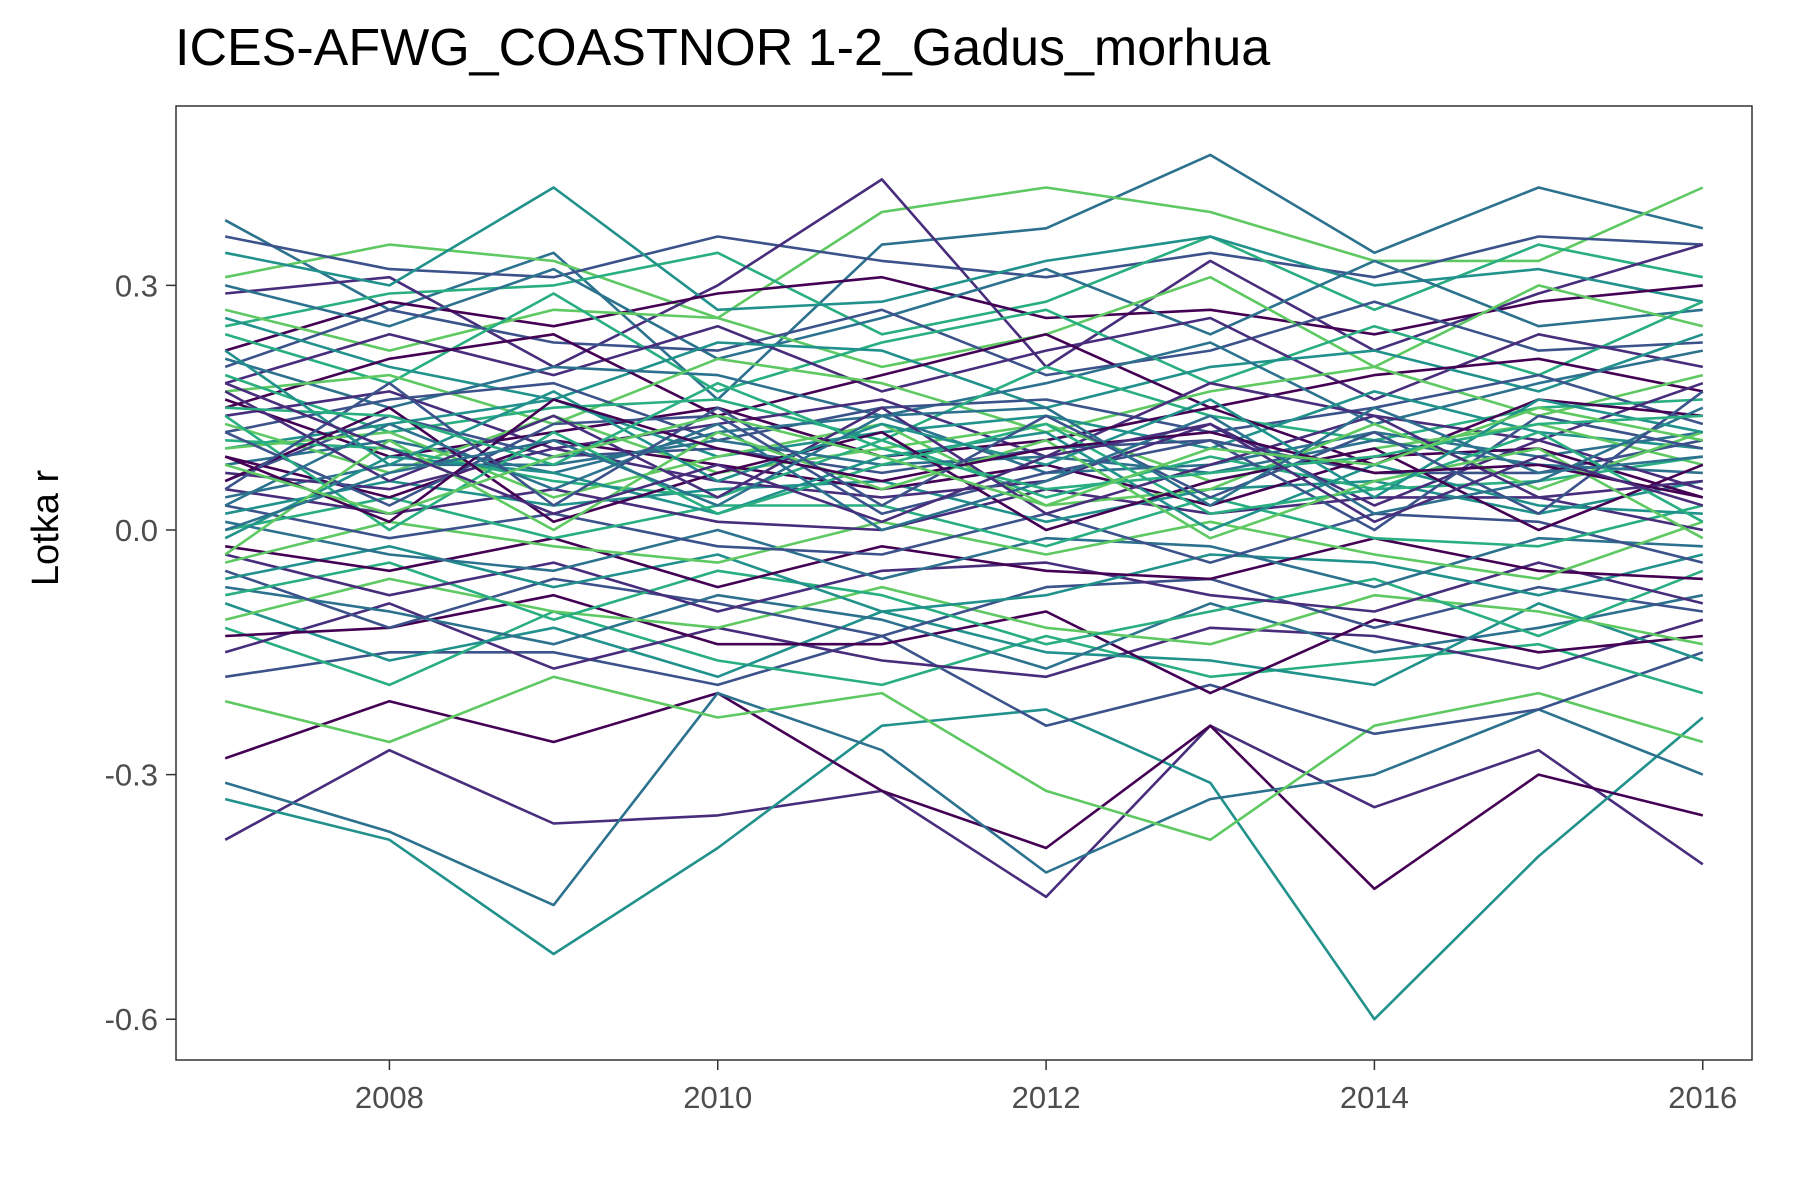  Describe the element at coordinates (46, 528) in the screenshot. I see `y-axis-title: Lotka r` at that location.